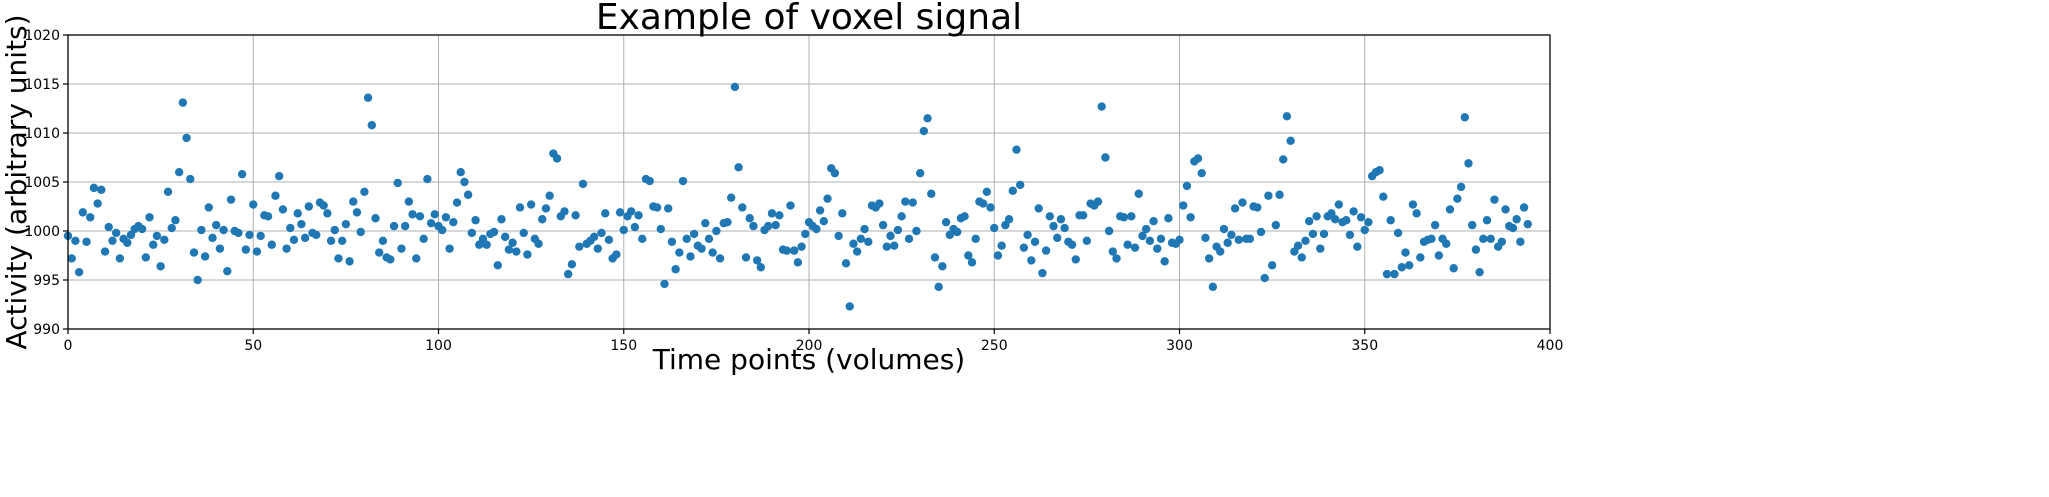 Image resolution: width=2049 pixels, height=497 pixels. Describe the element at coordinates (1179, 346) in the screenshot. I see `x-tick-label: 300` at that location.